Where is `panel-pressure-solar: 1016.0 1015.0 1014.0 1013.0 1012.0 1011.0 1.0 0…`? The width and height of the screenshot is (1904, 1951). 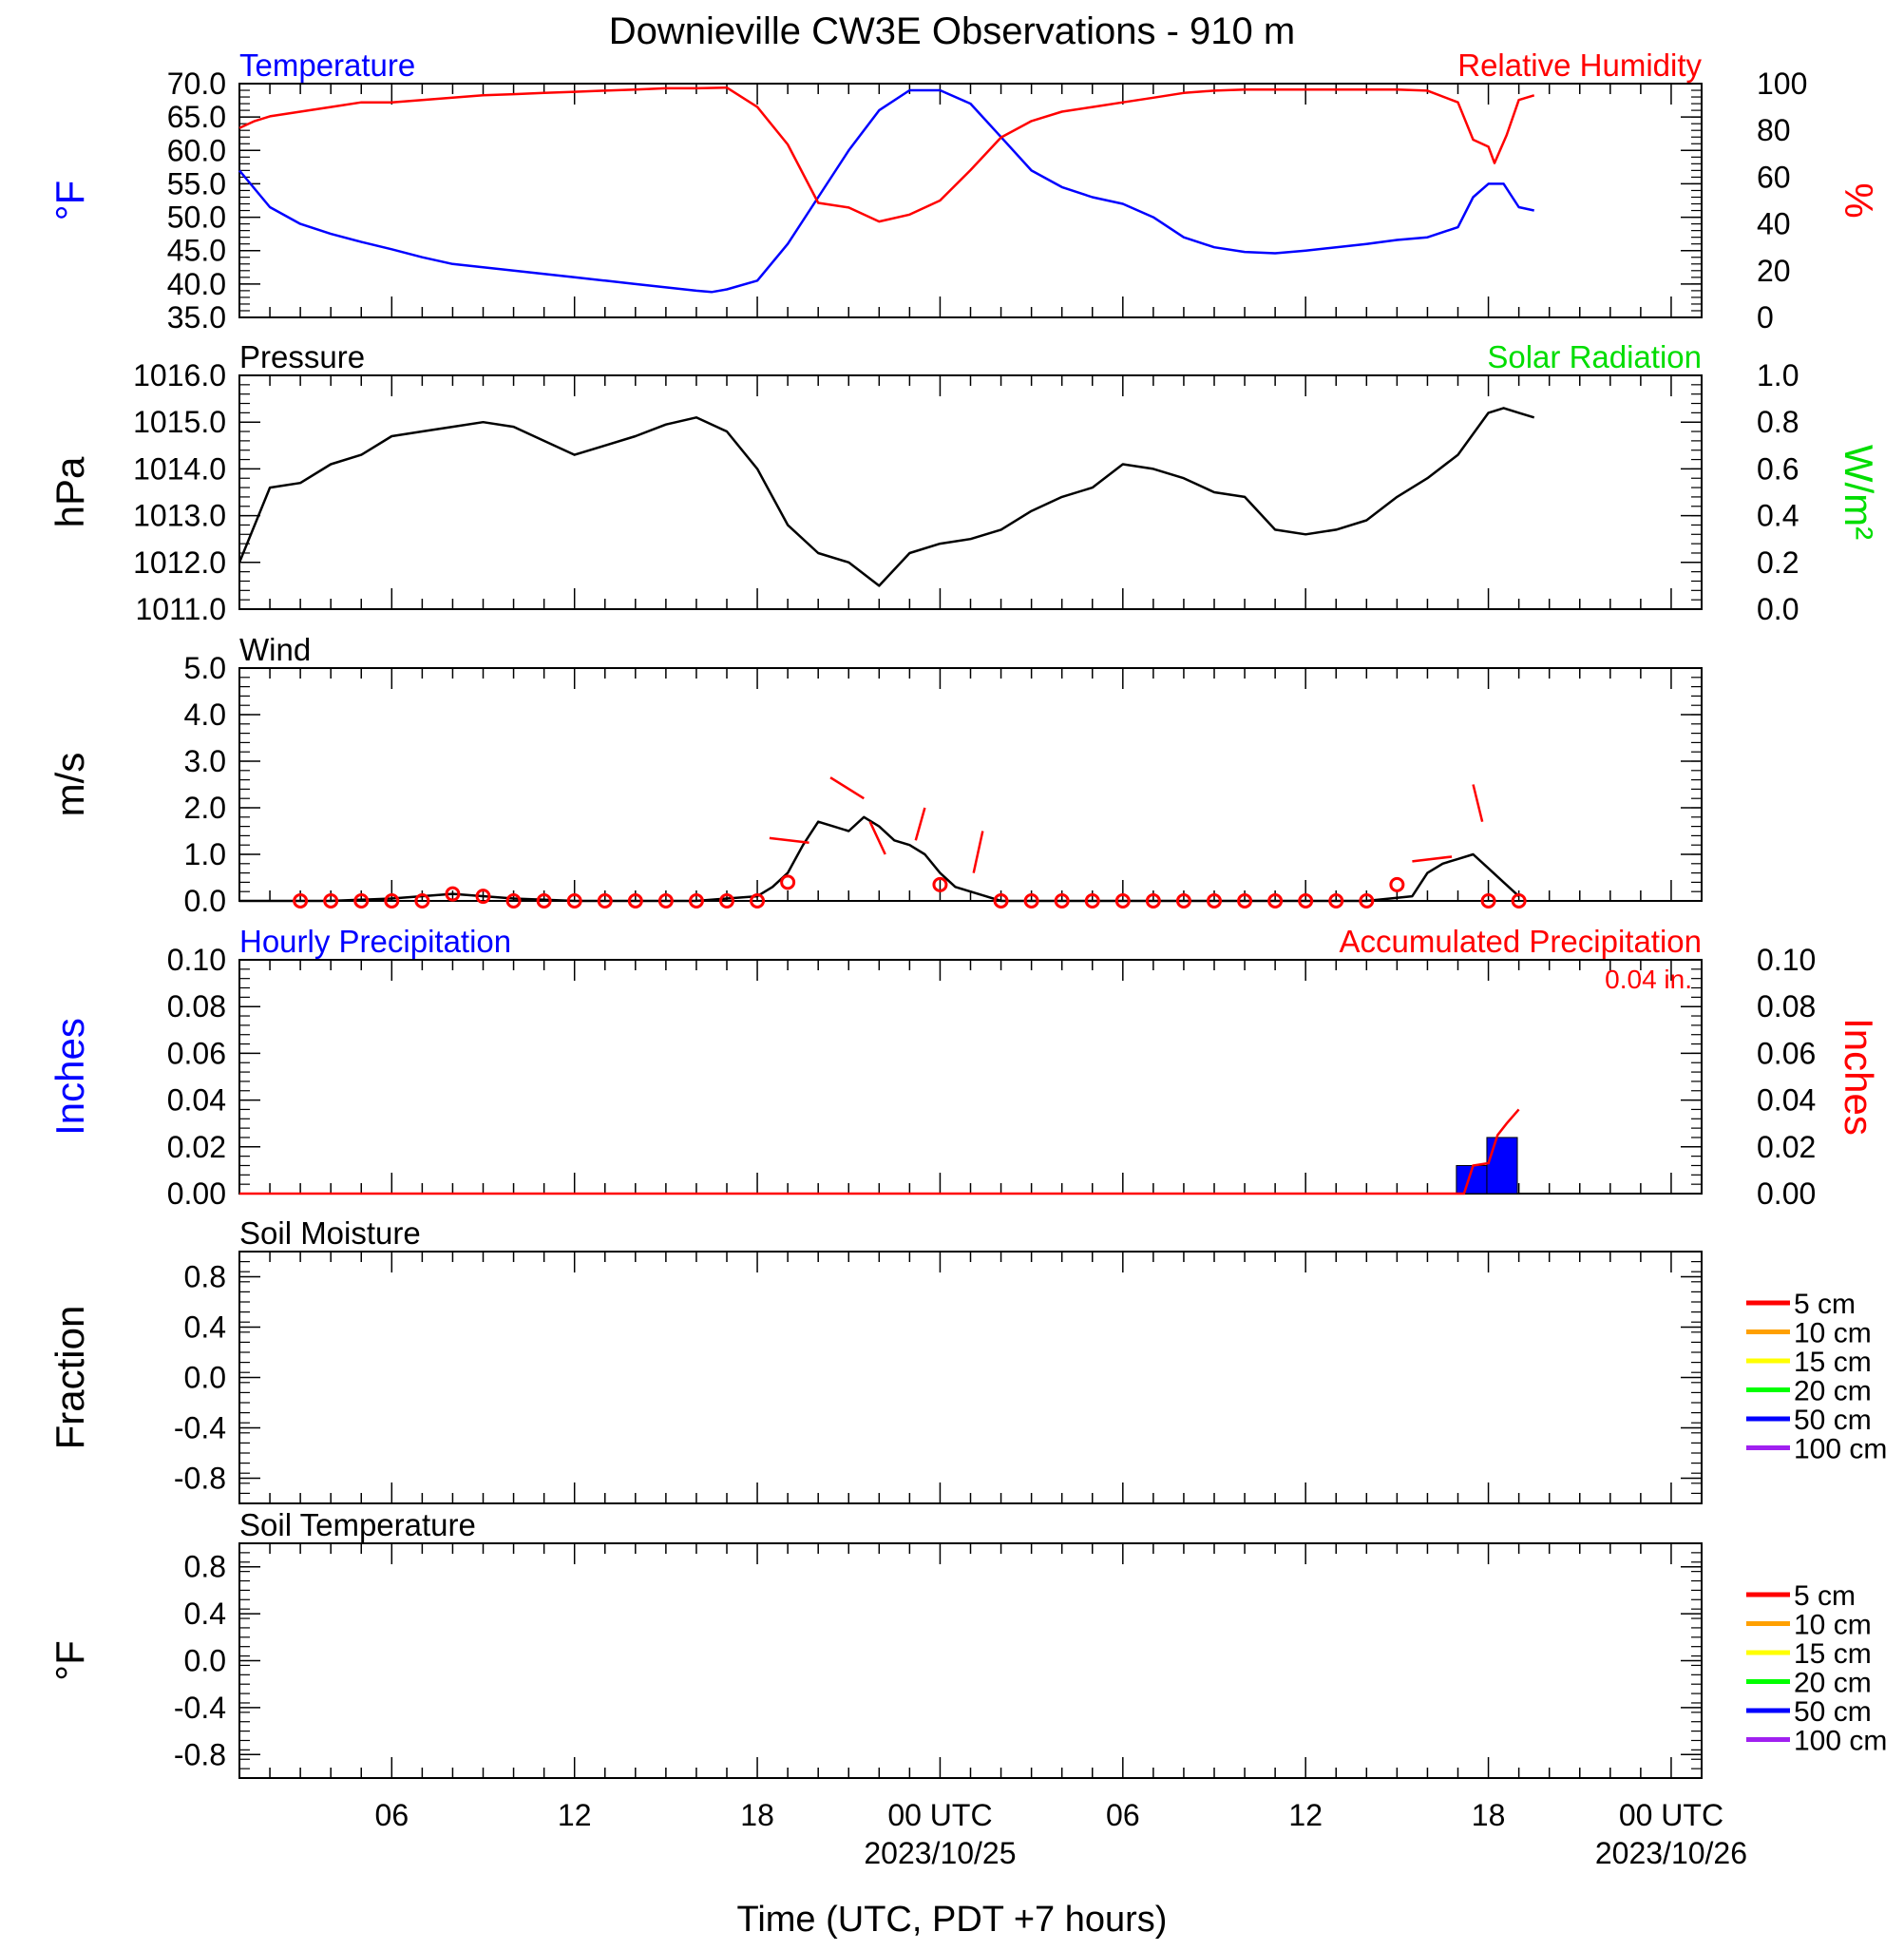
panel-pressure-solar: 1016.0 1015.0 1014.0 1013.0 1012.0 1011.0 1.0 0… is located at coordinates (964, 483).